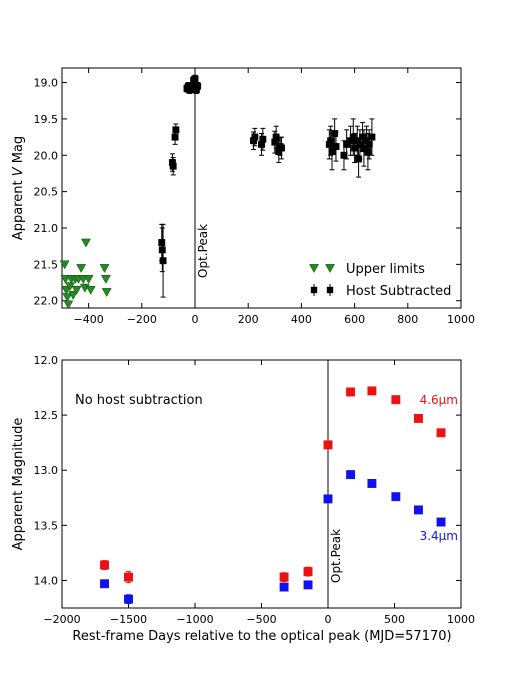 Image resolution: width=512 pixels, height=692 pixels. Describe the element at coordinates (394, 619) in the screenshot. I see `bottom-x-tick-label: 500` at that location.